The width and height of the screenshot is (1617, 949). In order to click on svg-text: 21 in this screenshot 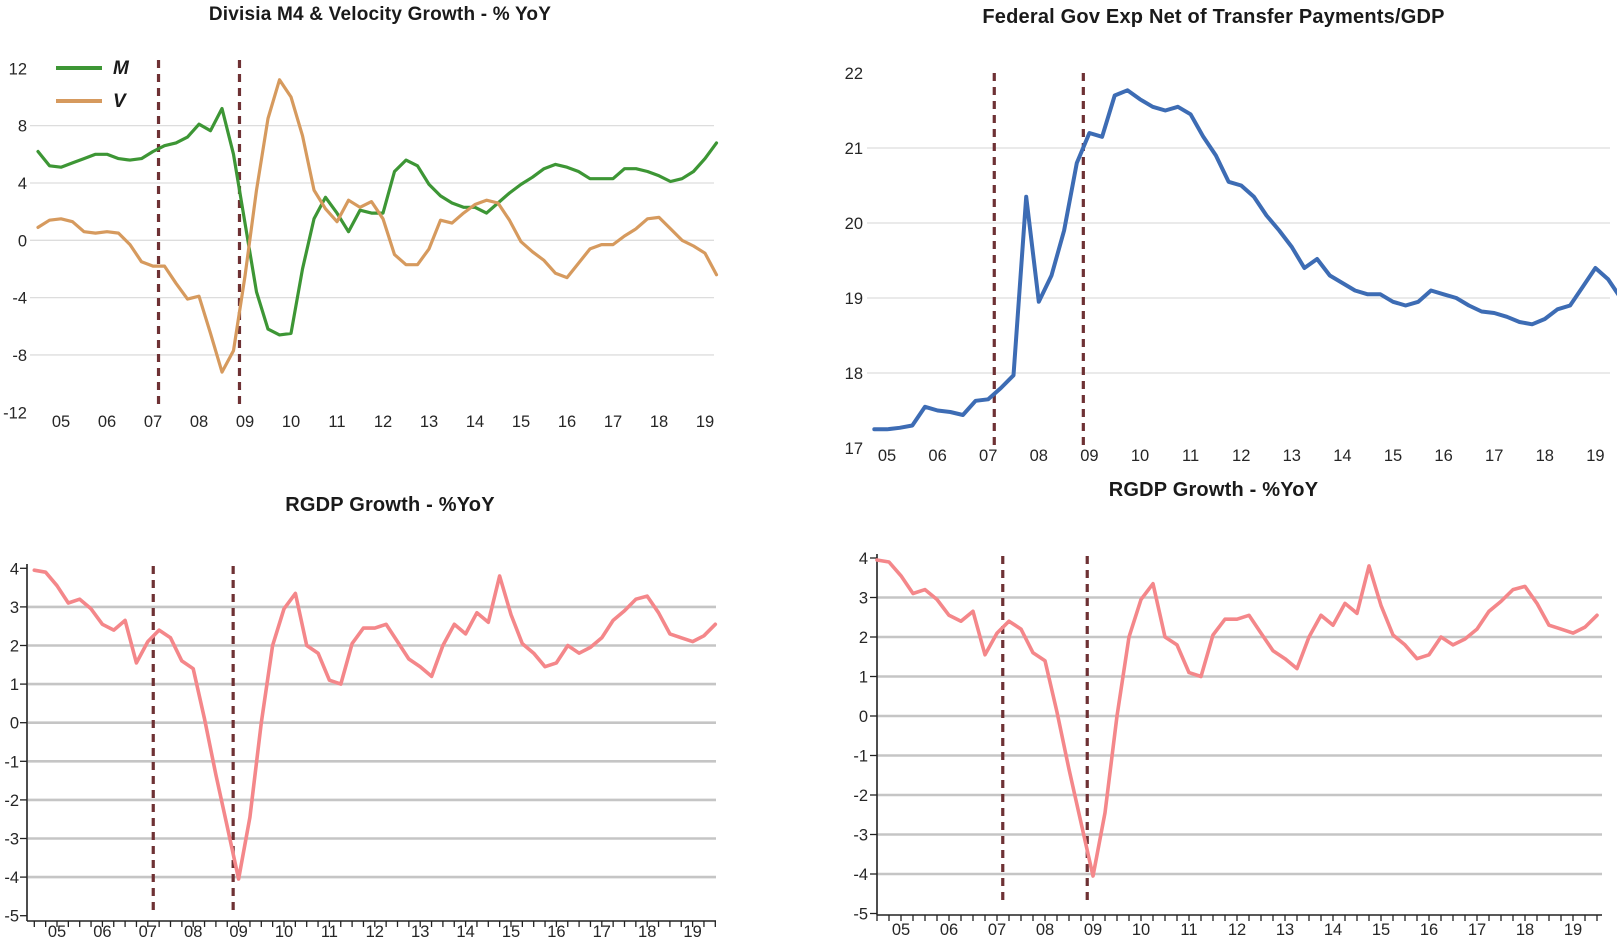, I will do `click(854, 149)`.